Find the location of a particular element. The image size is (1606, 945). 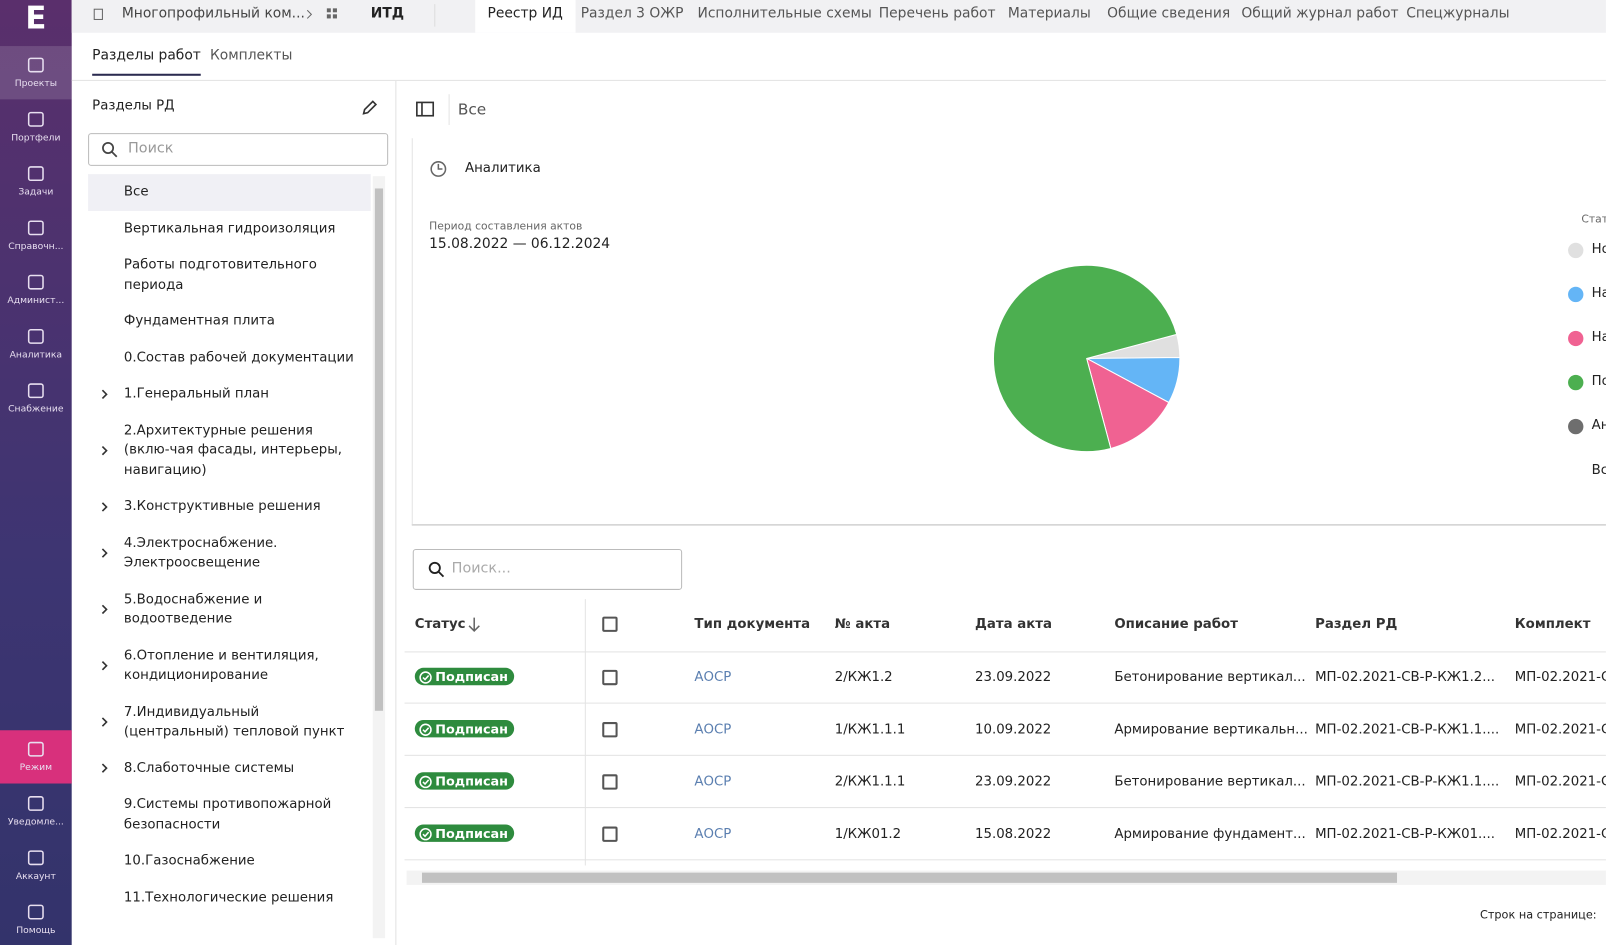

cell-text: 1/КЖ1.1.1 is located at coordinates (870, 730).